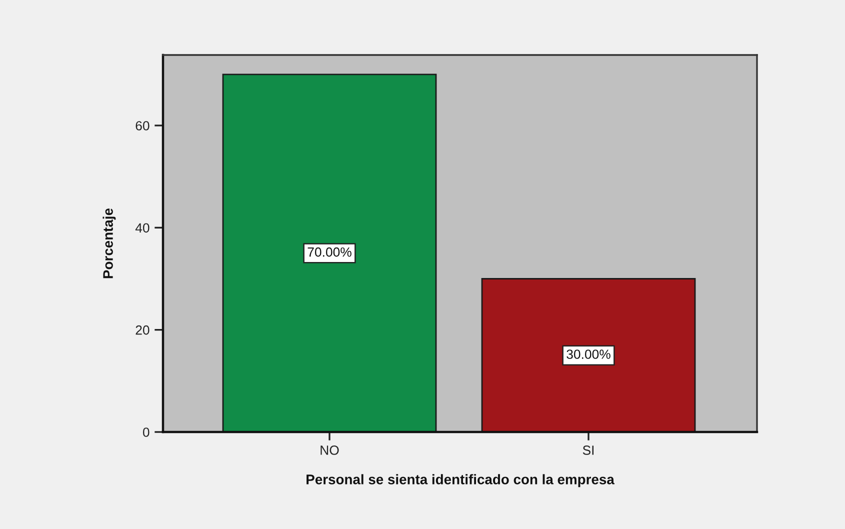  Describe the element at coordinates (109, 243) in the screenshot. I see `y-axis-title: Porcentaje` at that location.